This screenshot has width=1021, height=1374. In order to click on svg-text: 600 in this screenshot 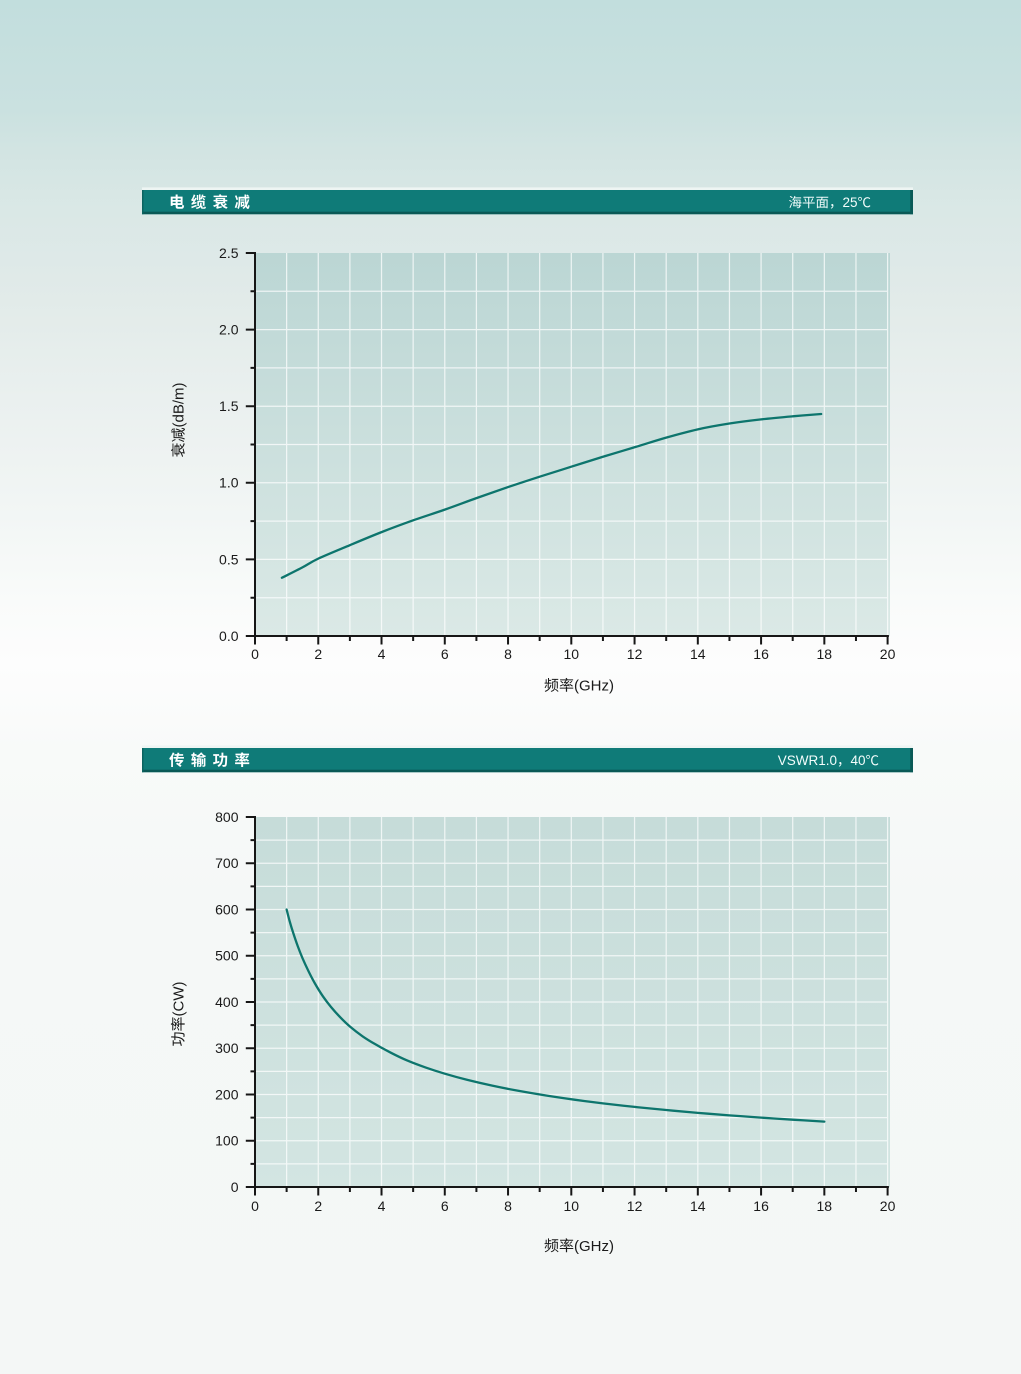, I will do `click(227, 909)`.